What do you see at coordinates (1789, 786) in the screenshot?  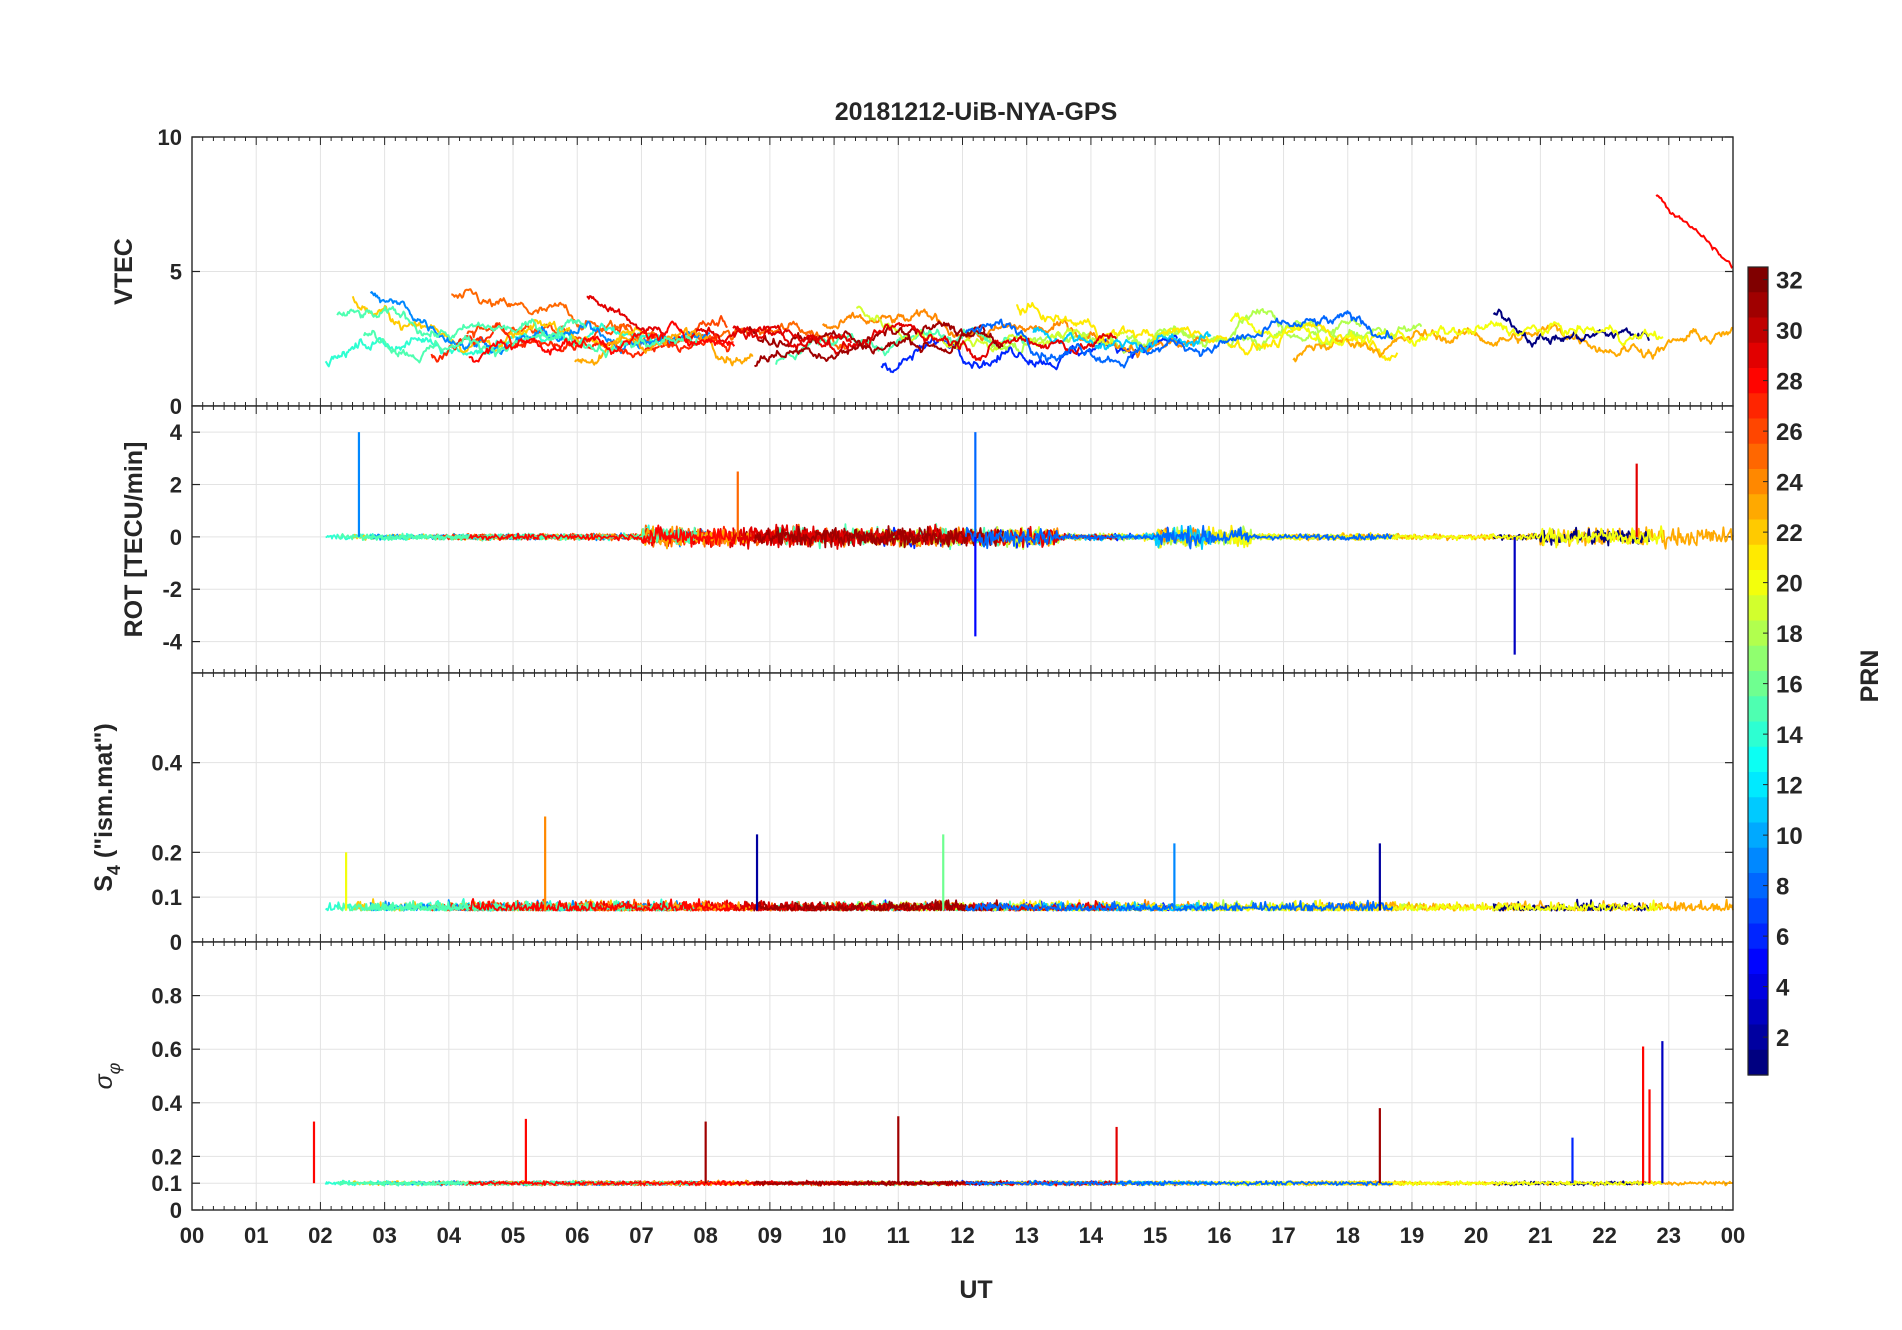 I see `colorbar-tick-label: 12` at bounding box center [1789, 786].